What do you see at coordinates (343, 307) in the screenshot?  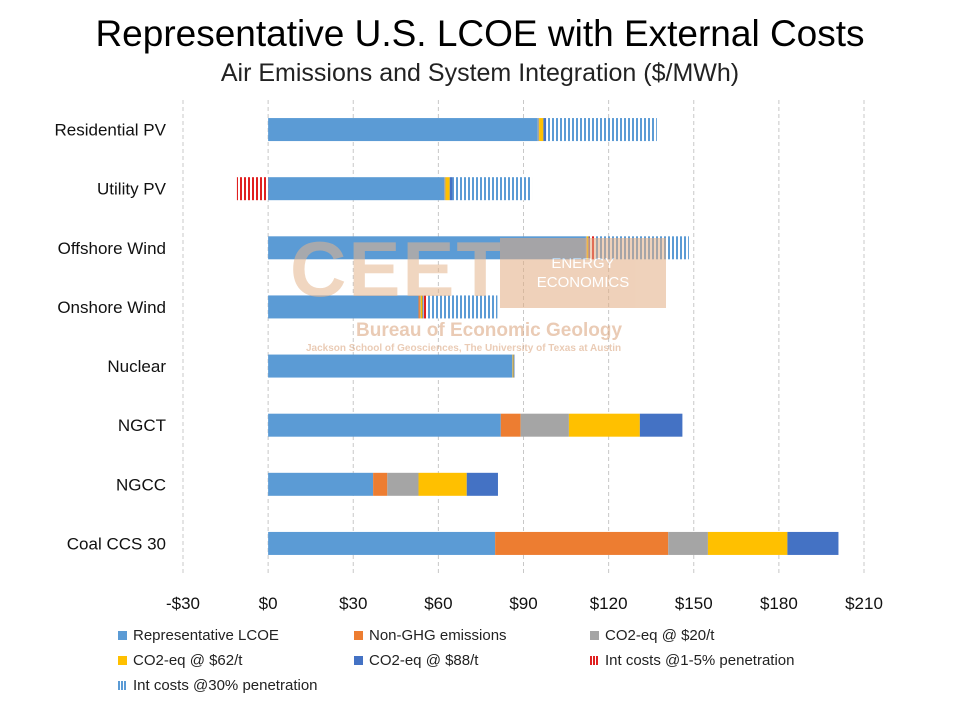 I see `bar-onshore-wind-representative-lcoe` at bounding box center [343, 307].